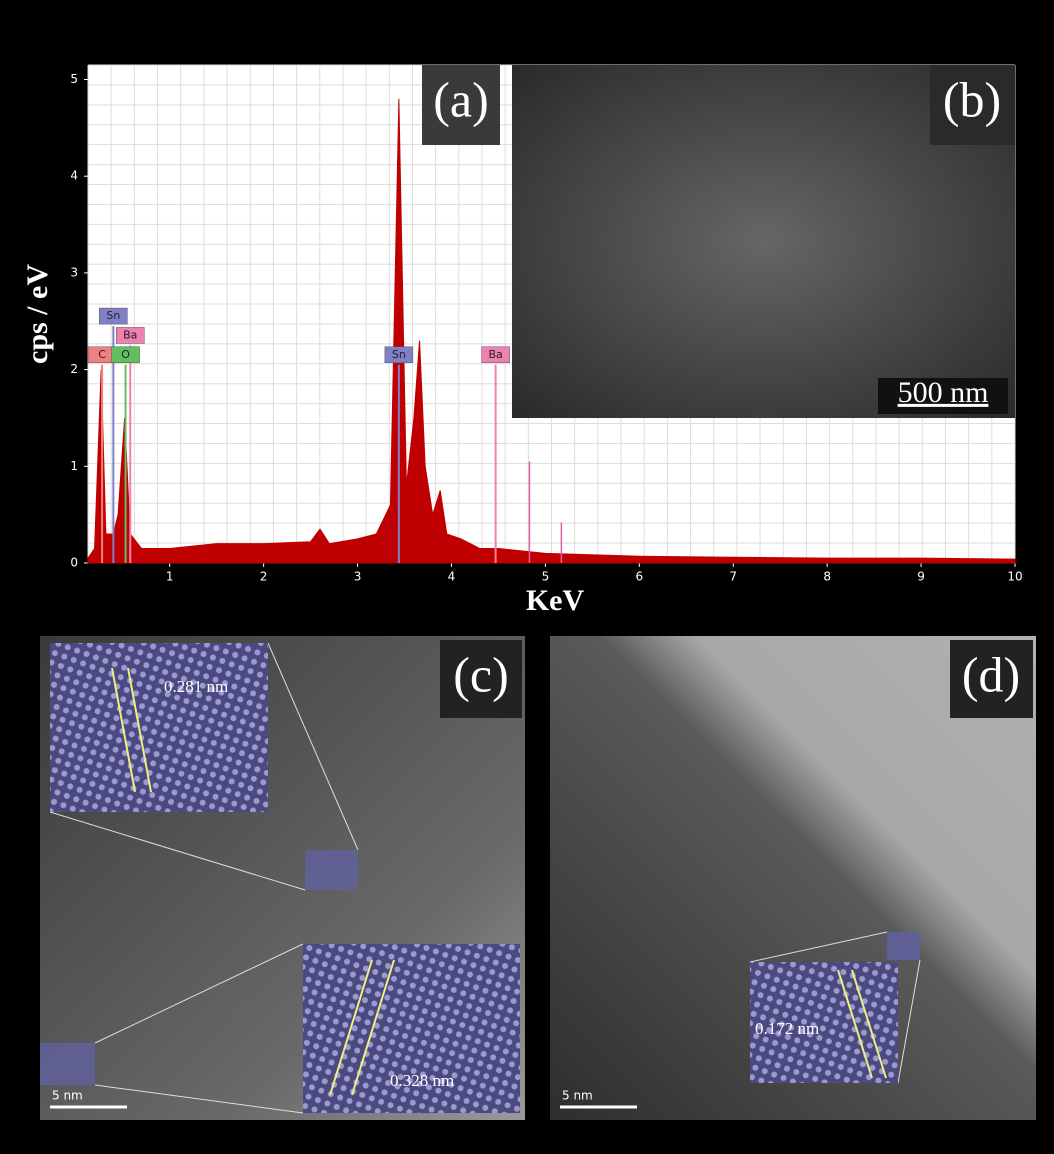 The width and height of the screenshot is (1054, 1154). Describe the element at coordinates (74, 79) in the screenshot. I see `y-tick-label: 5` at that location.